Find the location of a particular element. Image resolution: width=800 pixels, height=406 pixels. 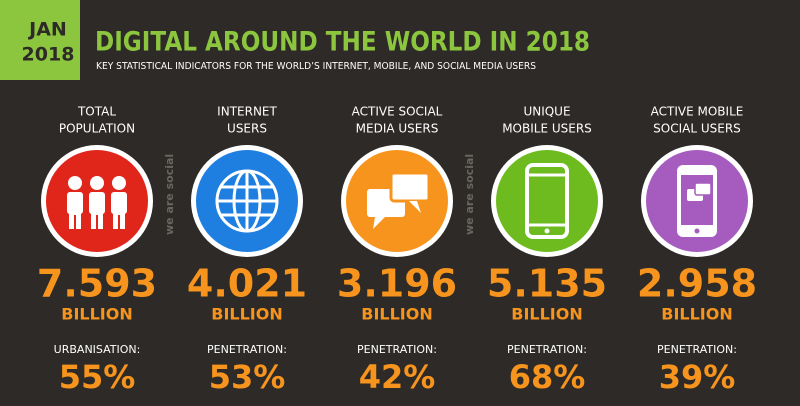

date-badge is located at coordinates (40, 40).